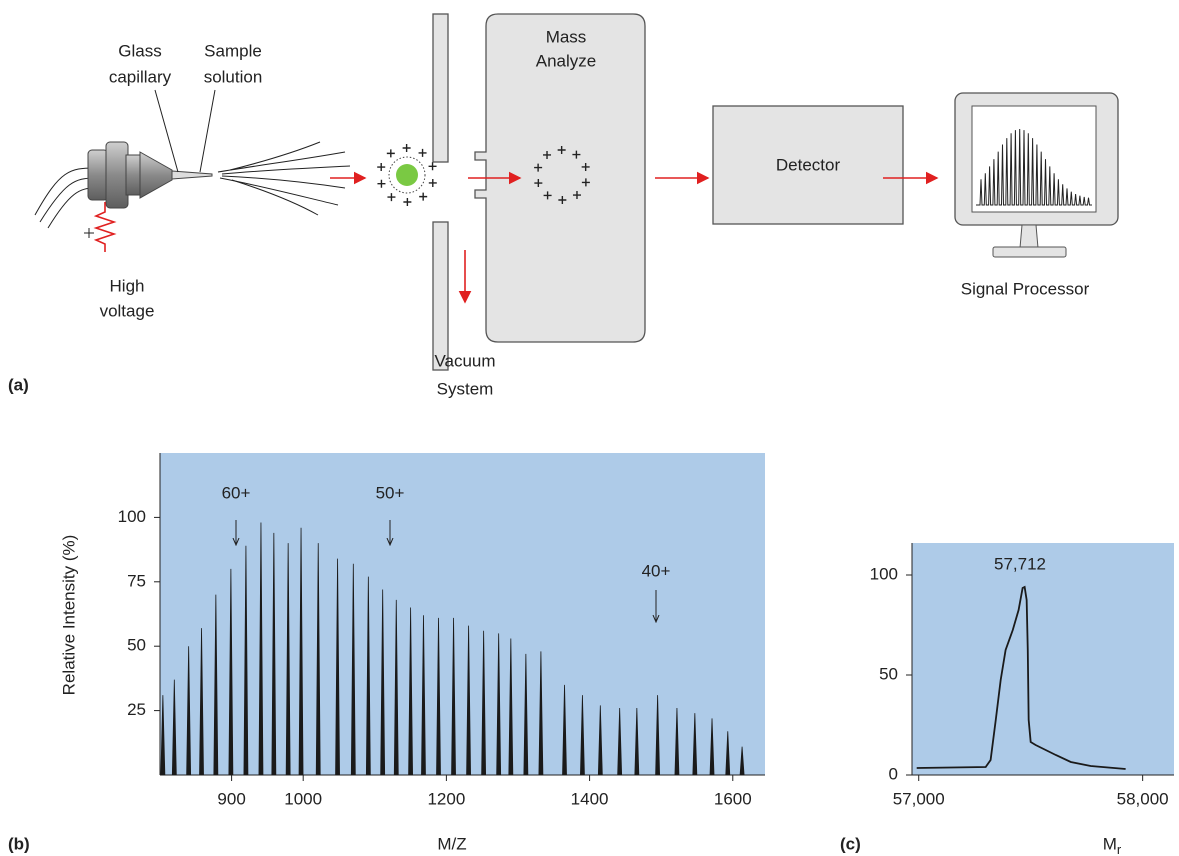 The image size is (1179, 856). Describe the element at coordinates (566, 60) in the screenshot. I see `label: Analyze` at that location.